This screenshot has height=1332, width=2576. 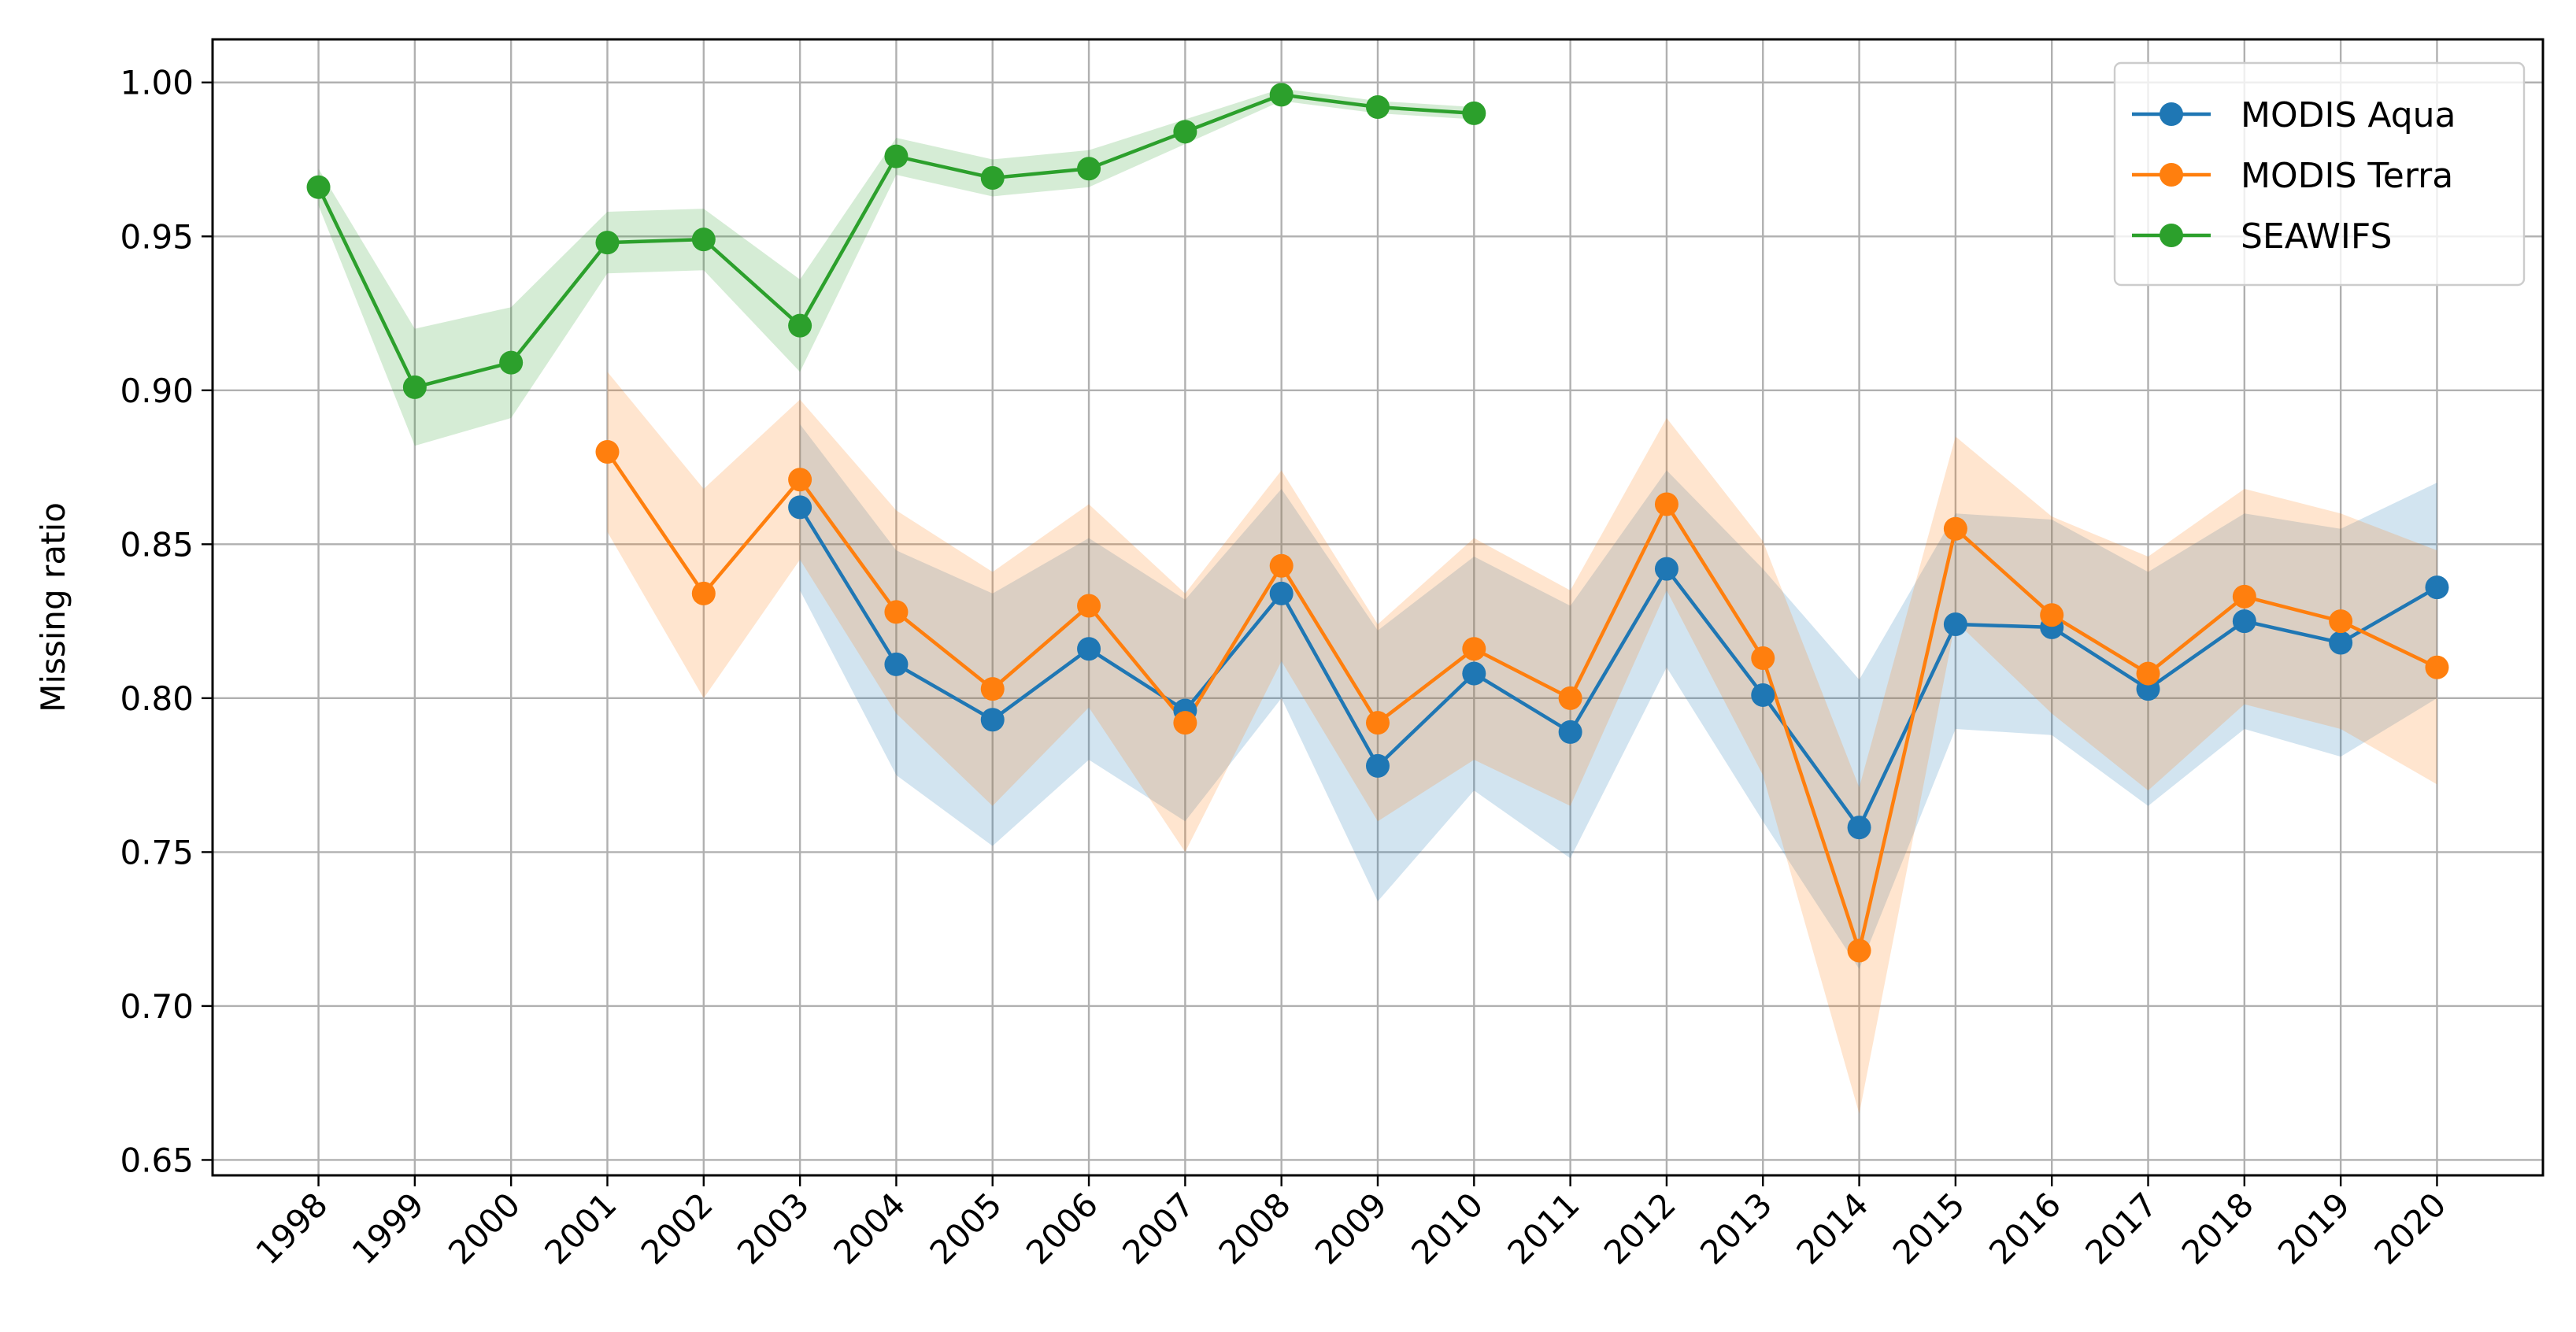 What do you see at coordinates (1666, 569) in the screenshot?
I see `modis-aqua-point-2012` at bounding box center [1666, 569].